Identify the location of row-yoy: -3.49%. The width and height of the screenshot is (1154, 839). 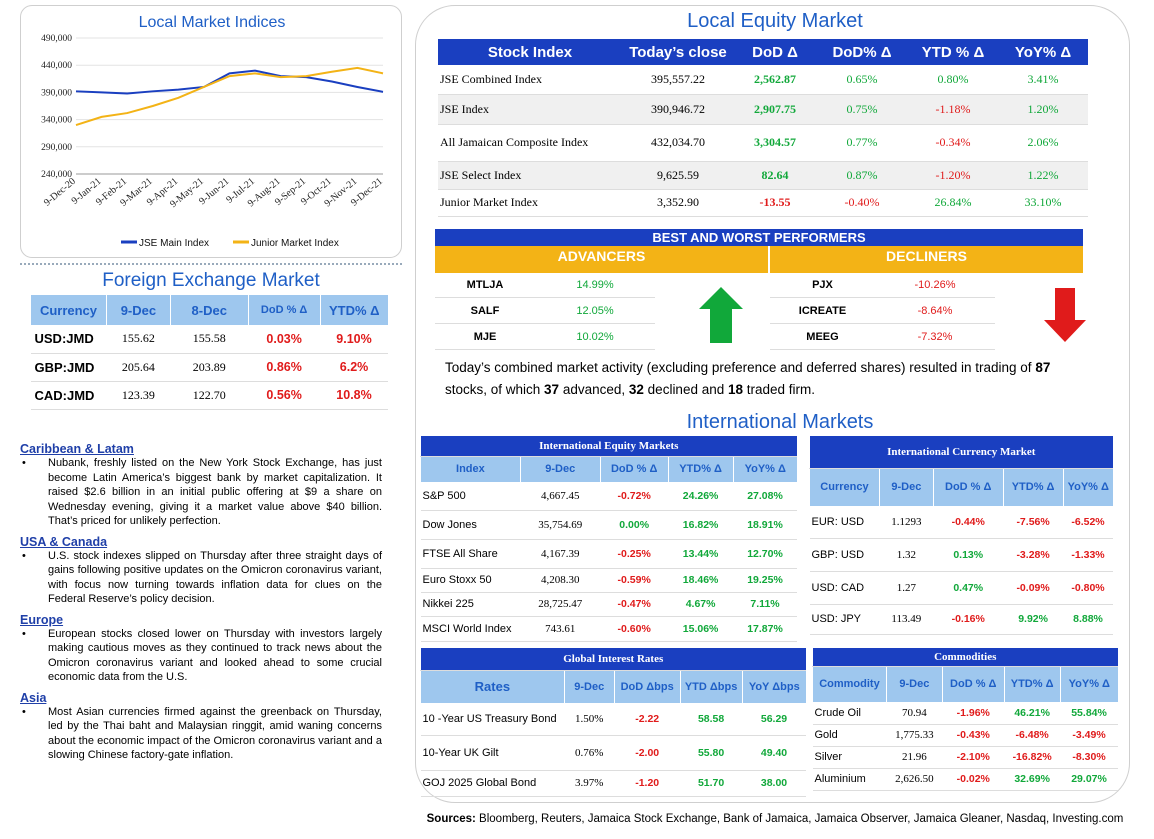
(1089, 735).